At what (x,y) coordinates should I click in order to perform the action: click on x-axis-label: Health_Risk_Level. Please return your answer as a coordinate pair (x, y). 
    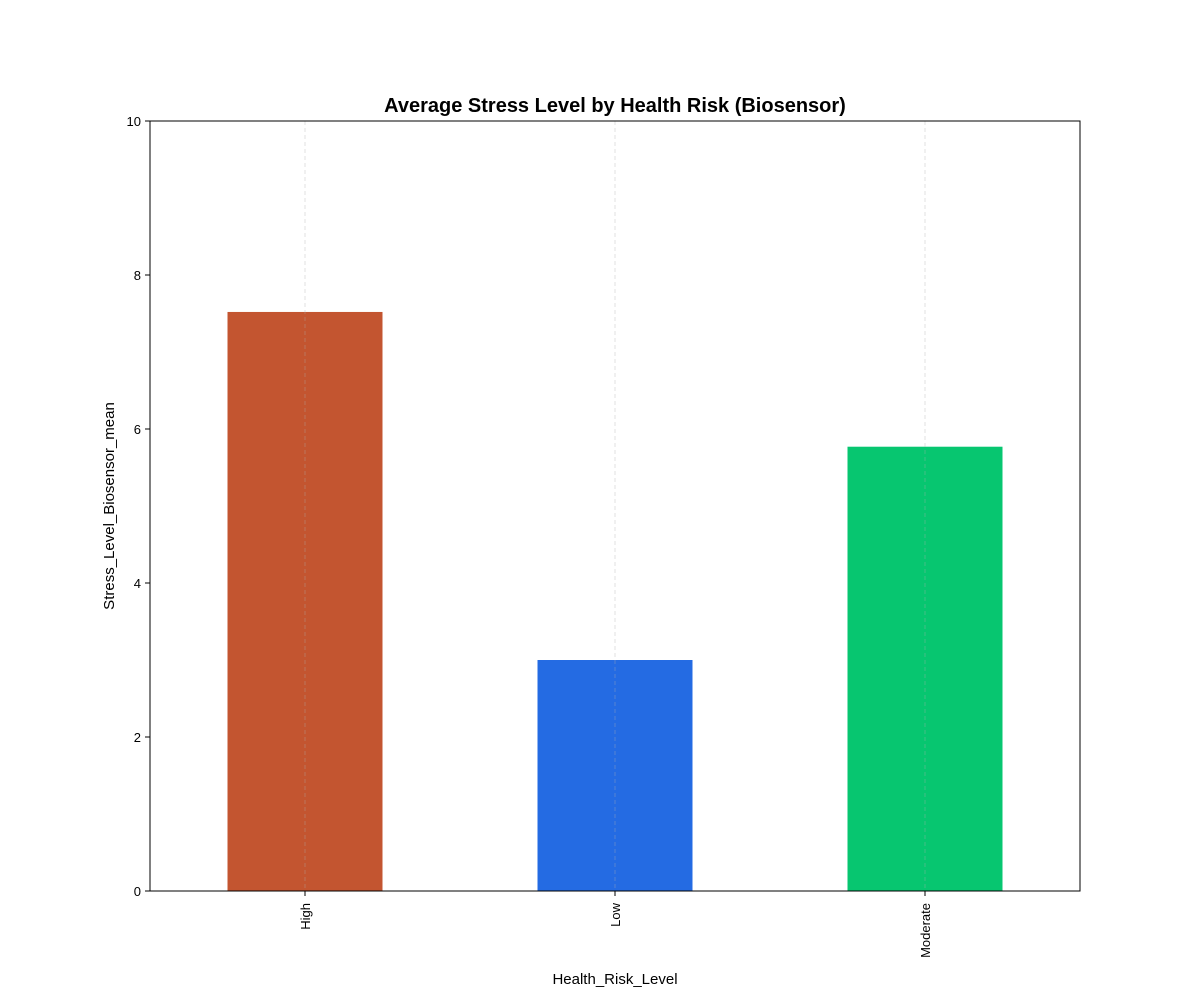
    Looking at the image, I should click on (614, 979).